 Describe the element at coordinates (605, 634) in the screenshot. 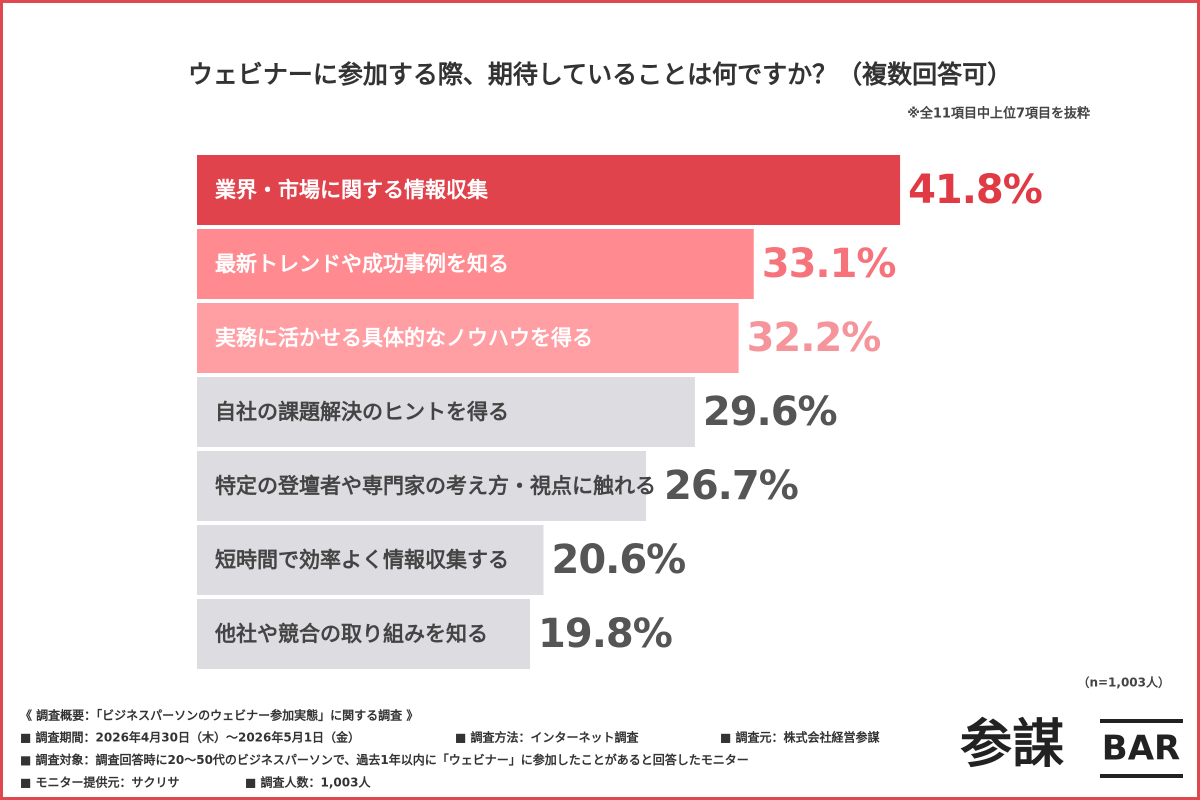

I see `value-label: 19.8%` at that location.